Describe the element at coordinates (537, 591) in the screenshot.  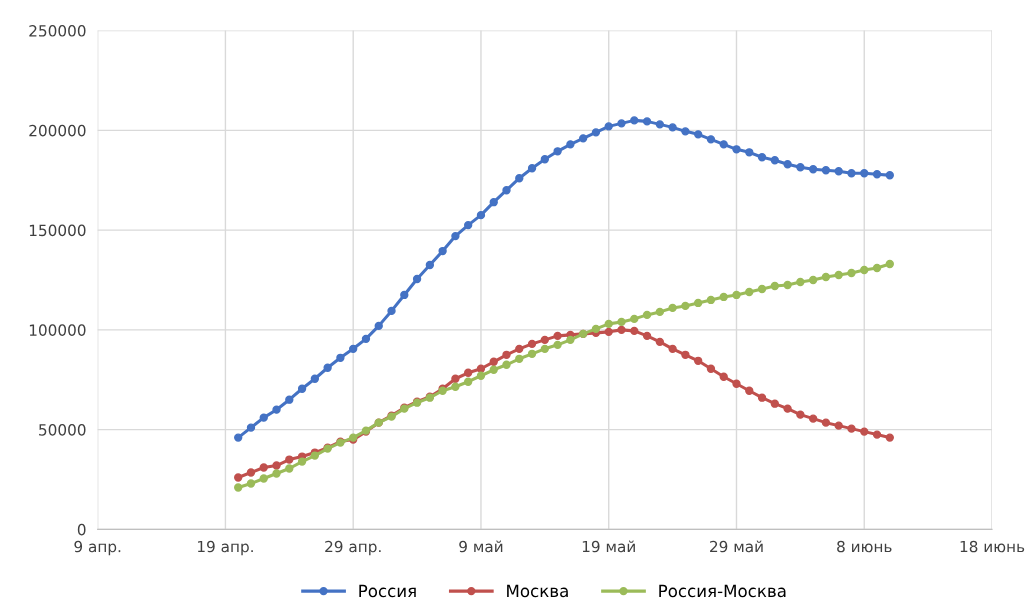
I see `legend-label: Москва` at that location.